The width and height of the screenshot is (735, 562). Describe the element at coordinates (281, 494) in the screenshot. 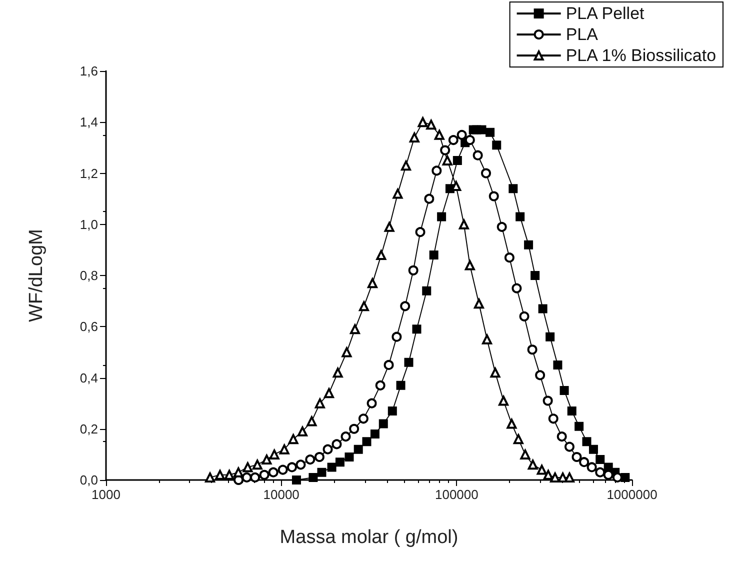

I see `x-tick-label: 10000` at that location.